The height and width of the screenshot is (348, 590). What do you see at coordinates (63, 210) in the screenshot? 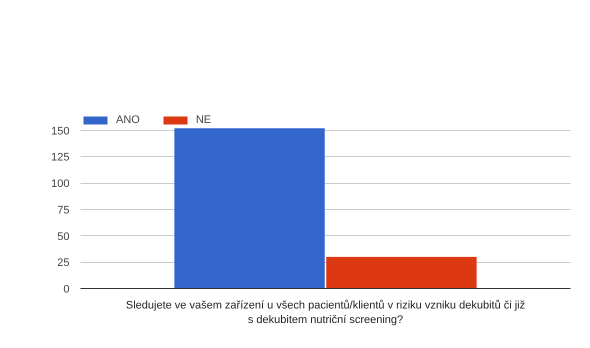
I see `y-tick-label: 75` at bounding box center [63, 210].